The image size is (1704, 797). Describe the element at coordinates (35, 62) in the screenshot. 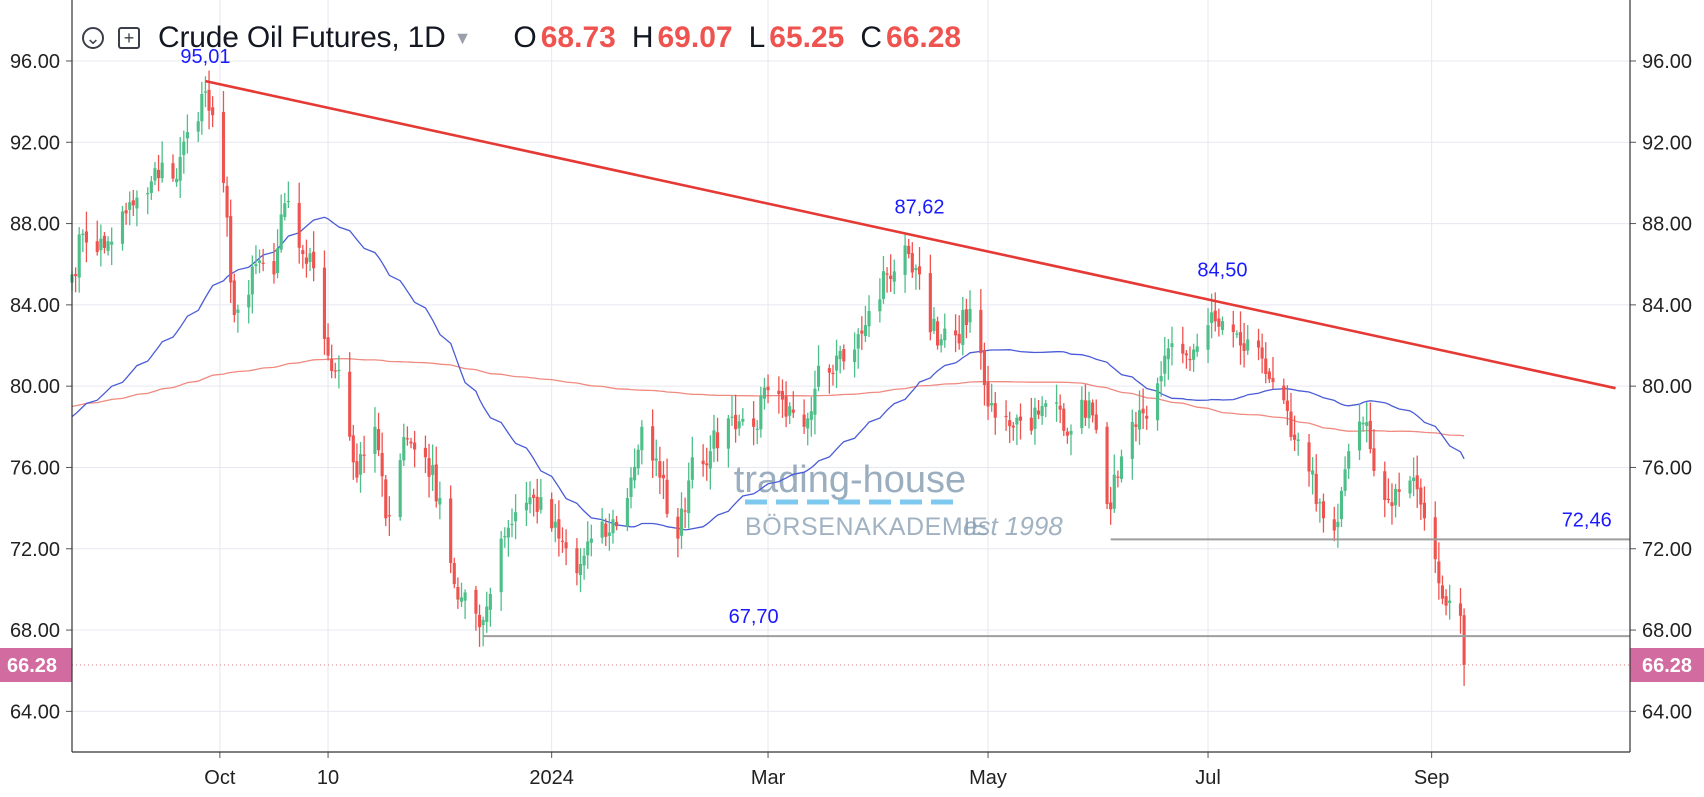

I see `y-tick-label-left: 96.00` at that location.